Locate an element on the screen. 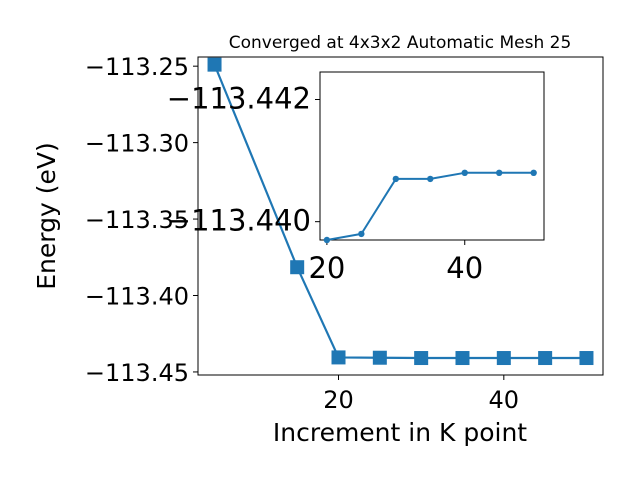  chart-title: Converged at 4x3x2 Automatic Mesh 25 is located at coordinates (400, 43).